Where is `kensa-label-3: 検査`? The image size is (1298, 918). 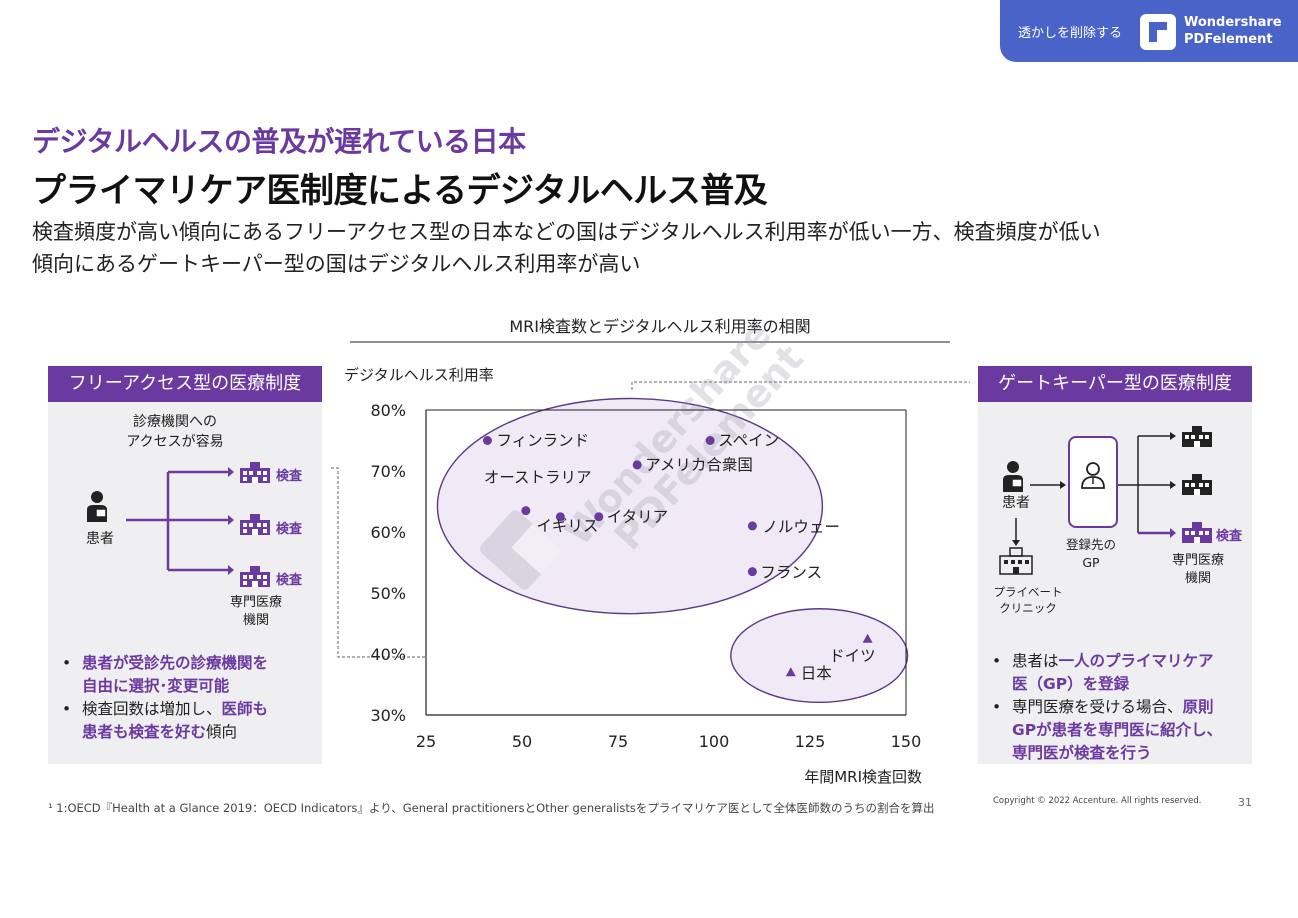
kensa-label-3: 検査 is located at coordinates (289, 580).